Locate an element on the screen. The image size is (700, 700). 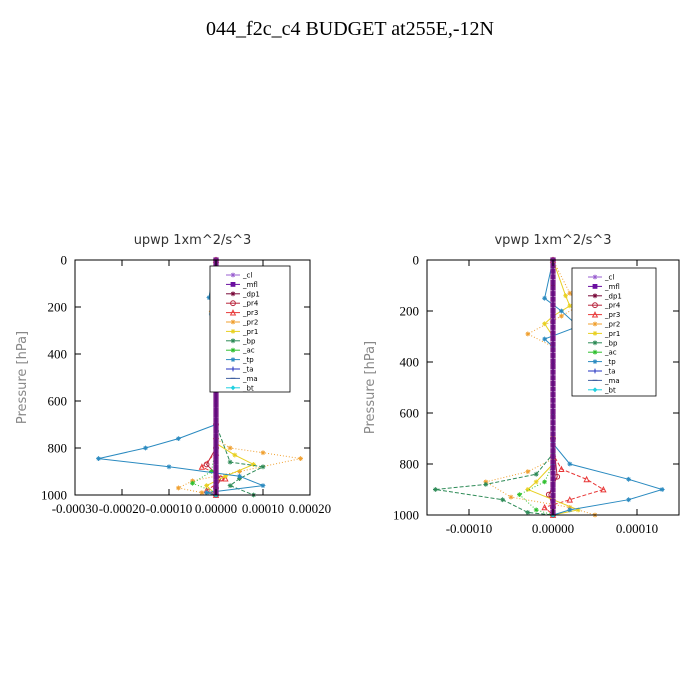
series-bp is located at coordinates (494, 387).